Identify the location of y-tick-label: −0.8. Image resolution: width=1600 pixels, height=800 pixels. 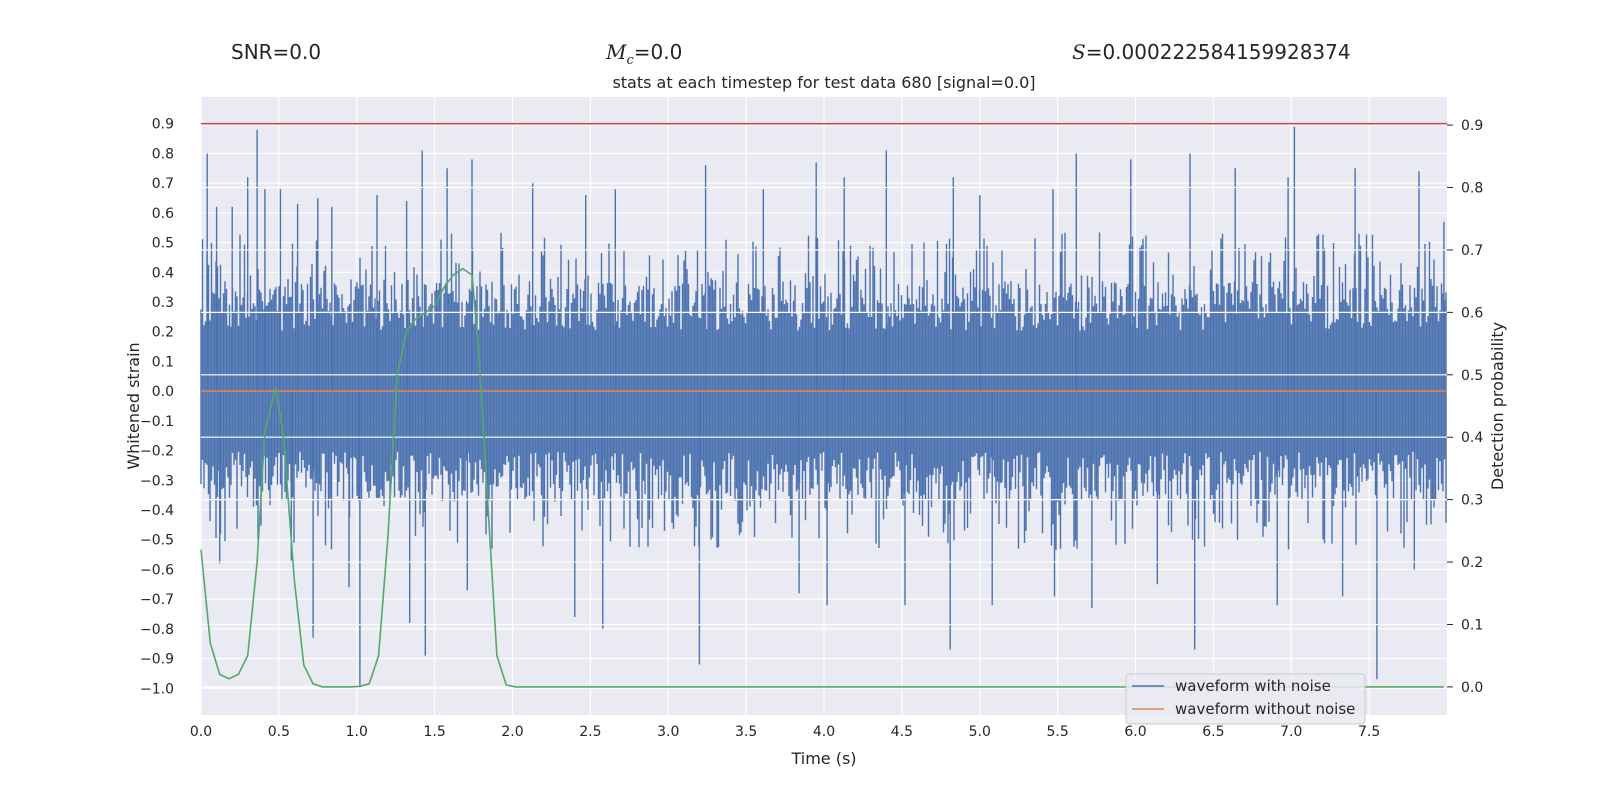
(157, 630).